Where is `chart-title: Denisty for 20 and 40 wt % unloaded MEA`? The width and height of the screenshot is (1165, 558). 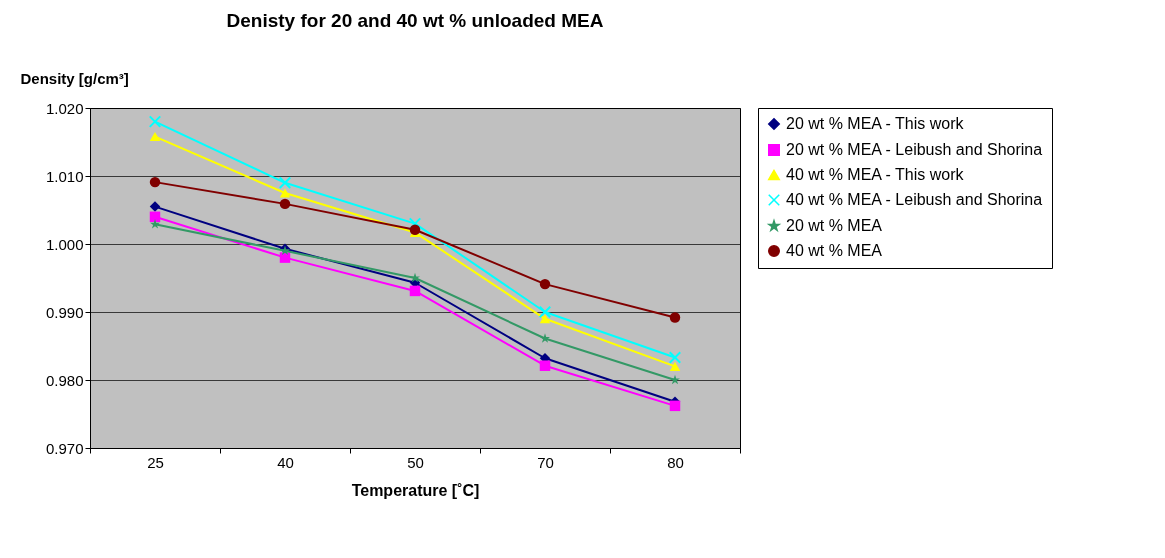 chart-title: Denisty for 20 and 40 wt % unloaded MEA is located at coordinates (415, 20).